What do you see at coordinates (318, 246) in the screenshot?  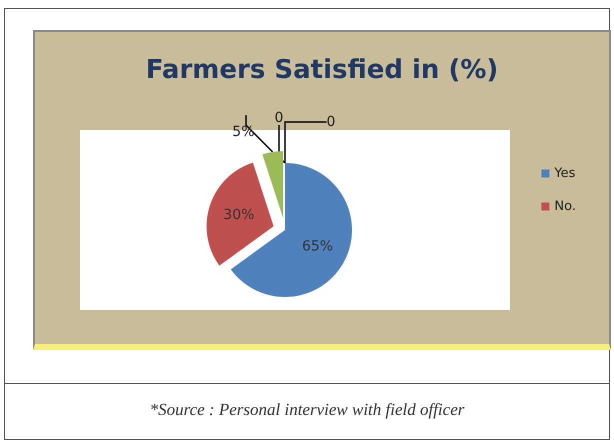 I see `data-label: 65%` at bounding box center [318, 246].